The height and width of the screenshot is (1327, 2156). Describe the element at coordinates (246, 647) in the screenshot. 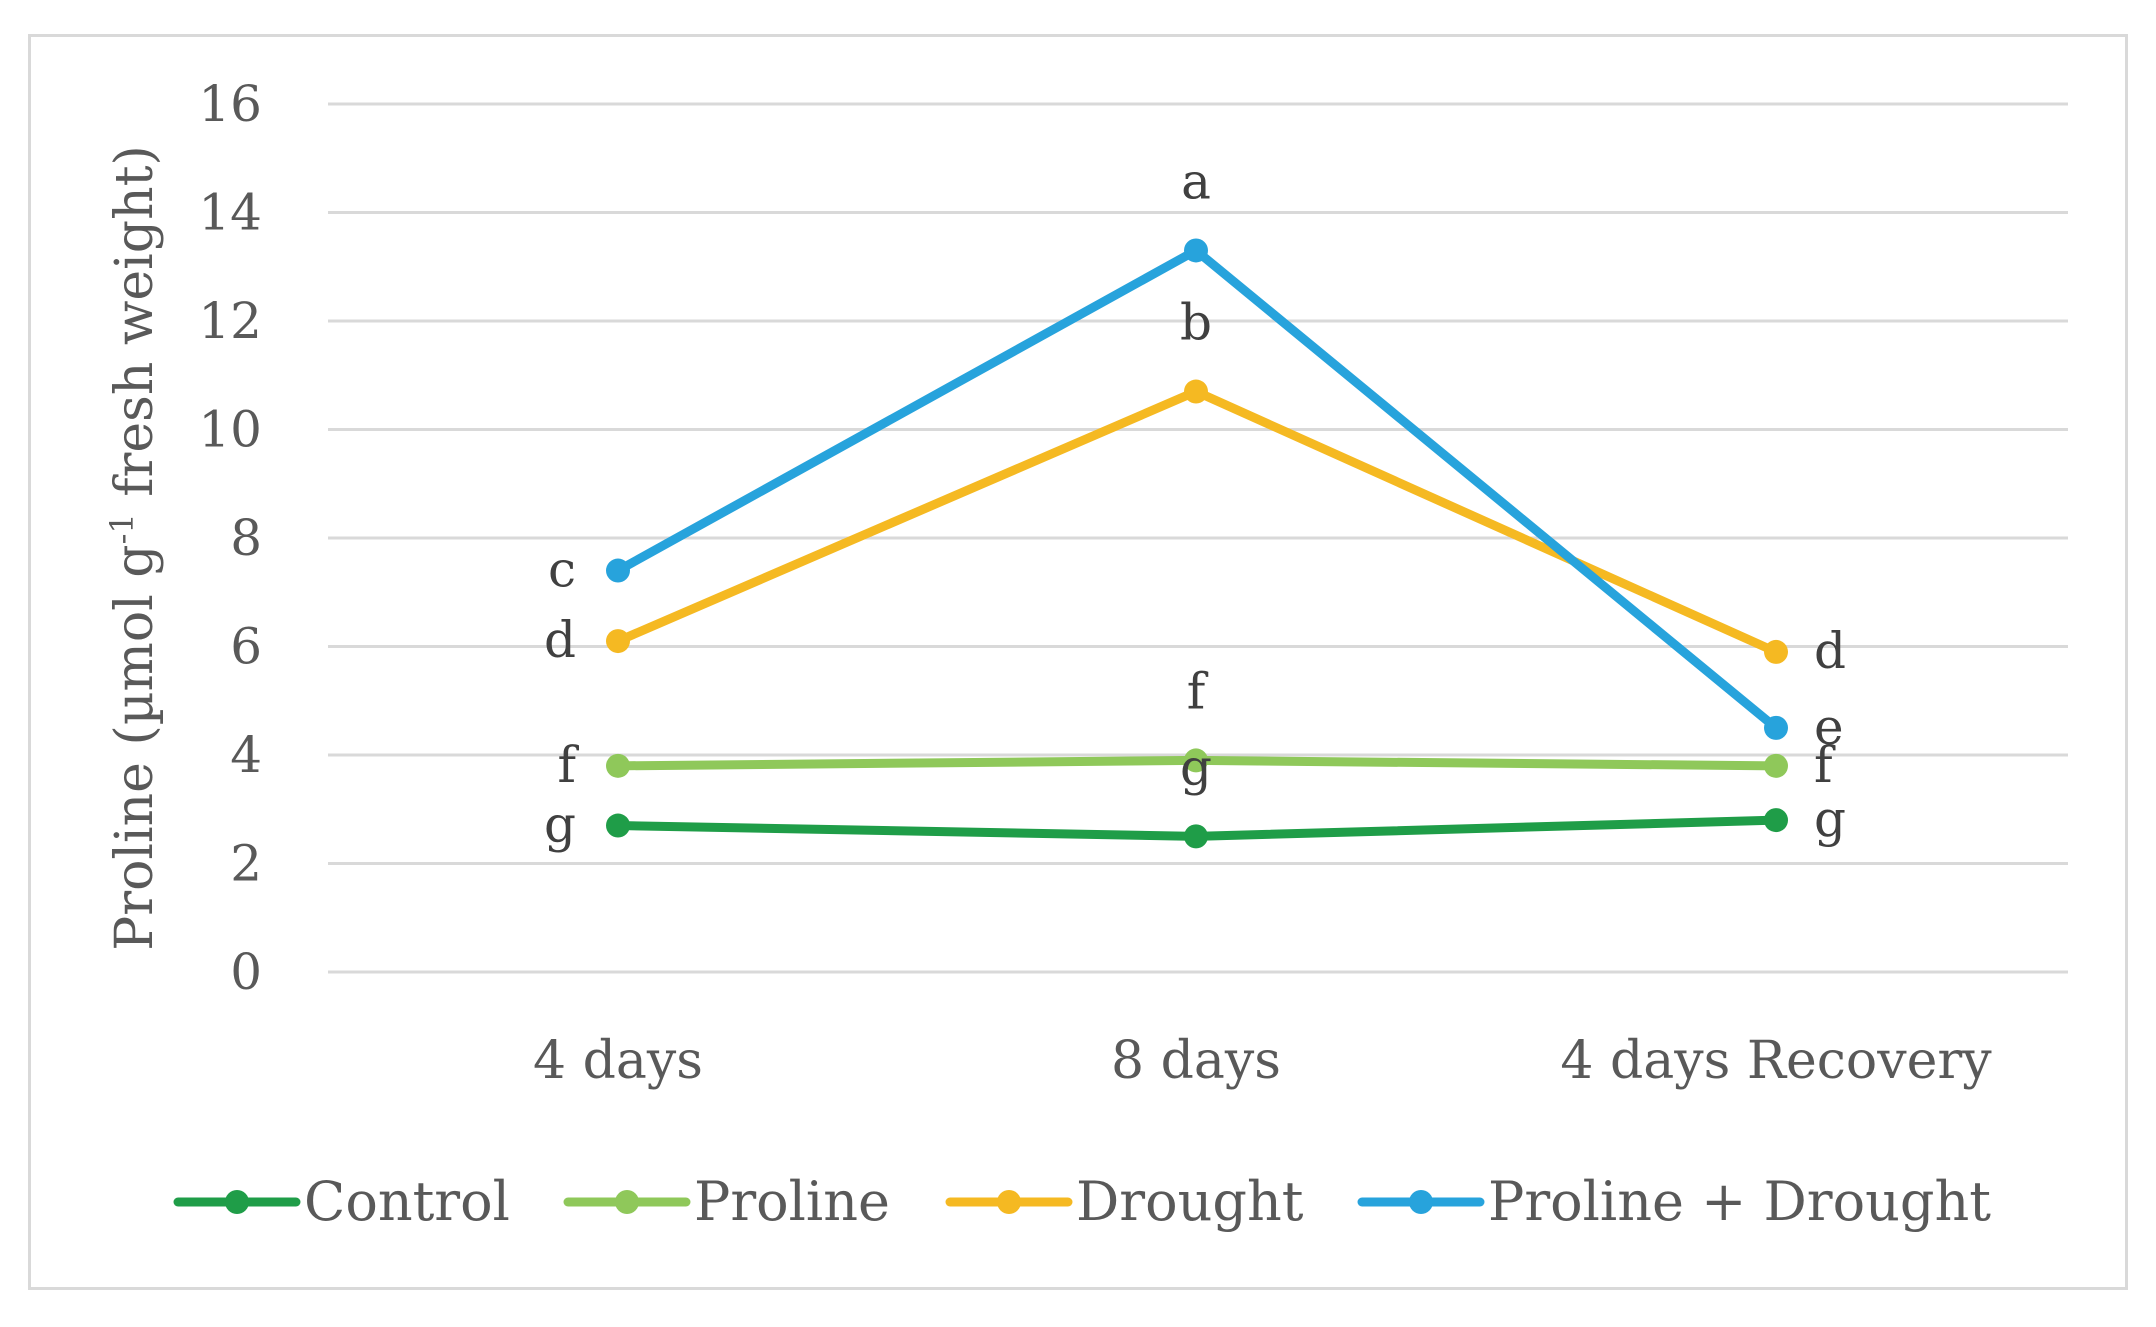

I see `y-tick-label: 6` at that location.